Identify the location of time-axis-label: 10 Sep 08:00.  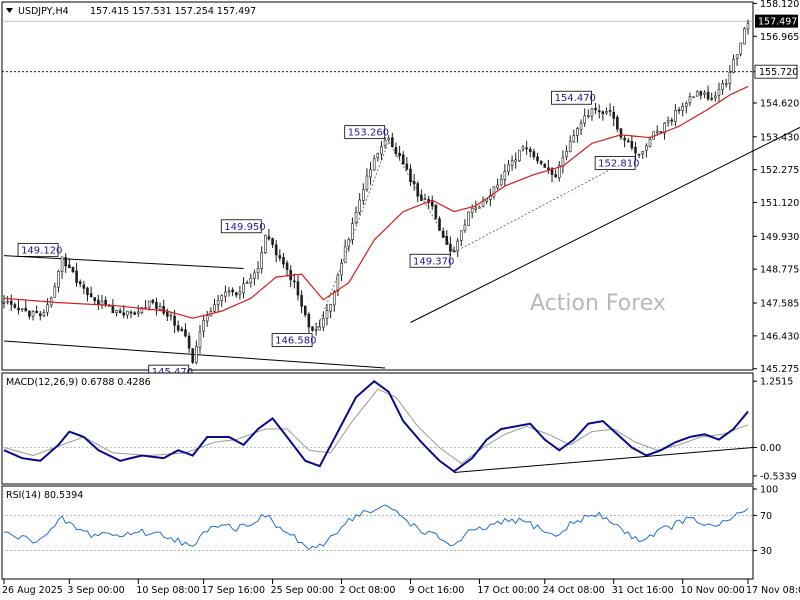
(167, 590).